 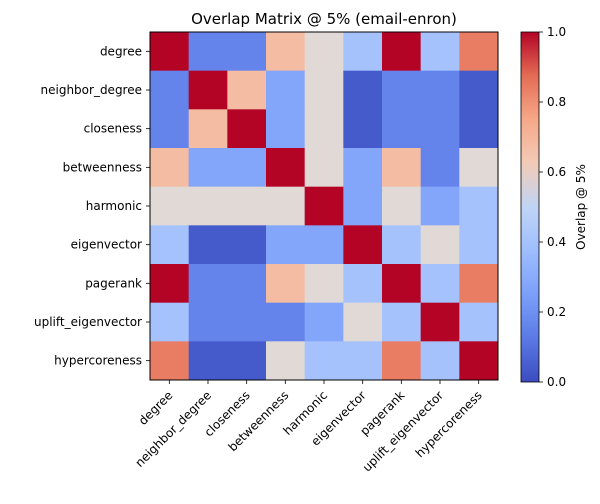 What do you see at coordinates (324, 19) in the screenshot?
I see `chart-title: Overlap Matrix @ 5% (email-enron)` at bounding box center [324, 19].